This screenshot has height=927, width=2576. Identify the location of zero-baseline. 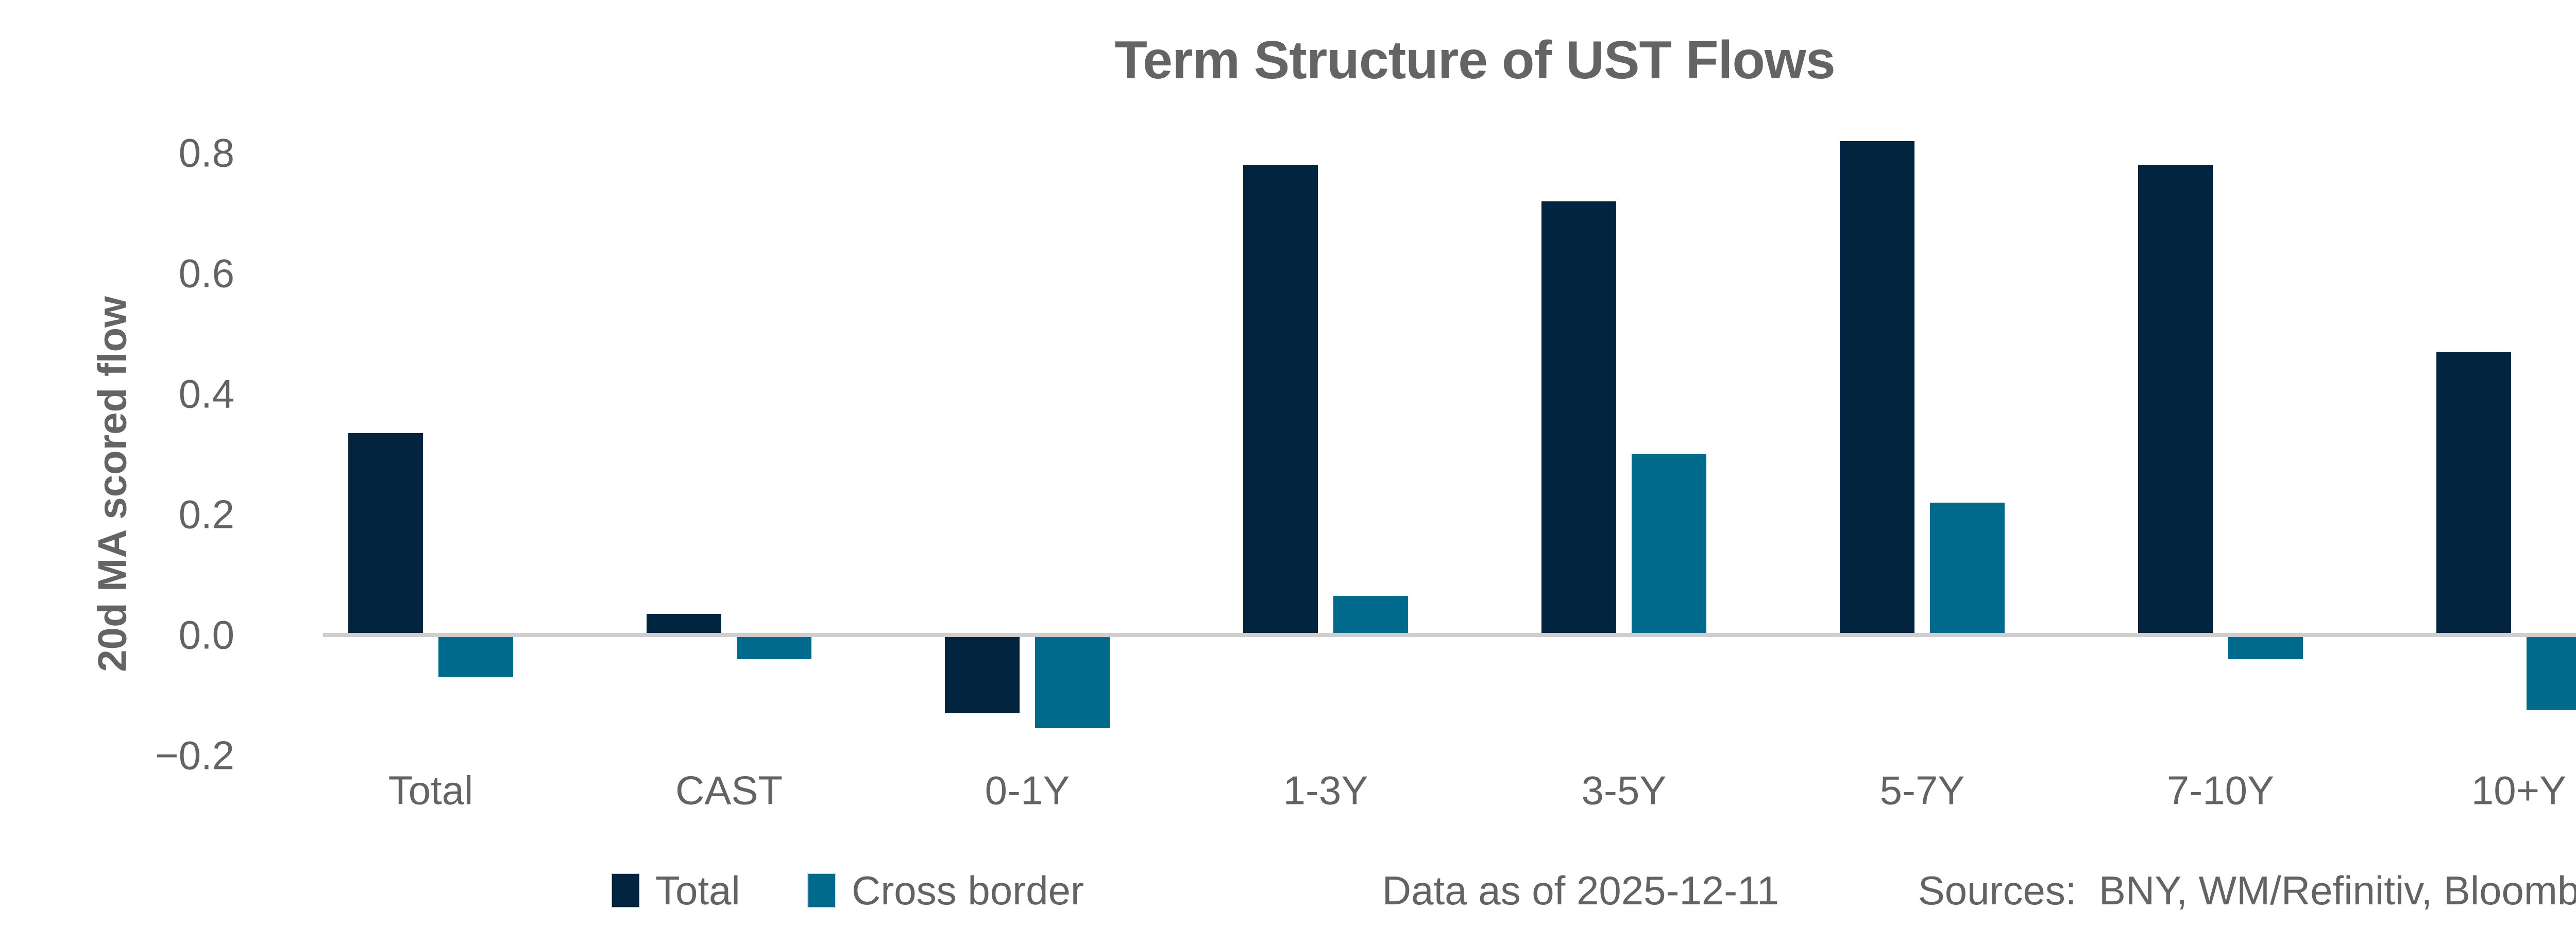
(1449, 635).